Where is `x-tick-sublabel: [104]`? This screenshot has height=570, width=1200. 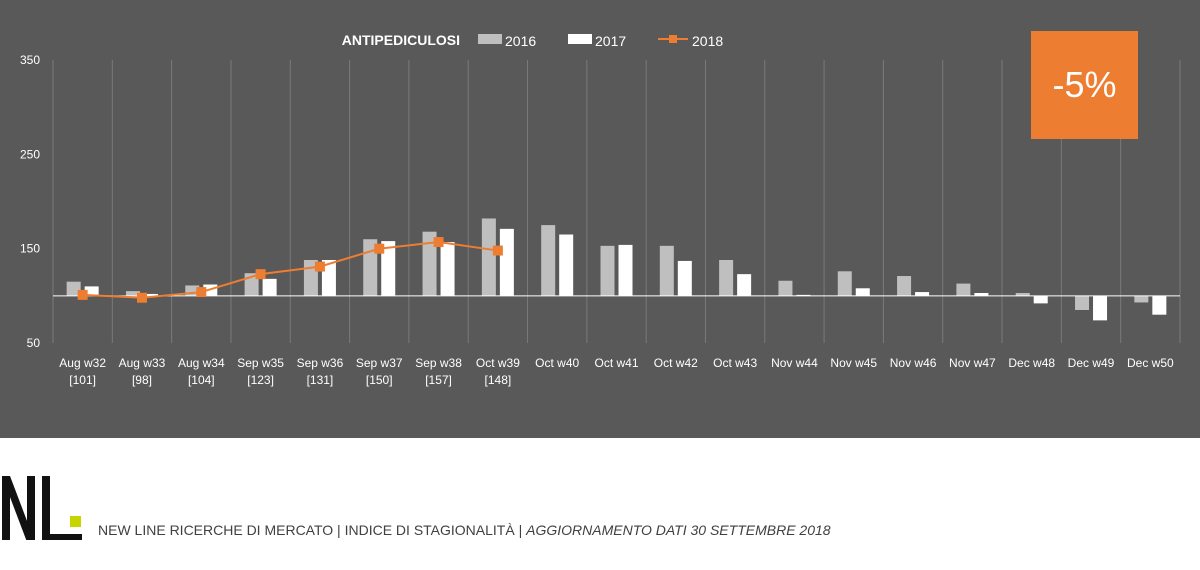
x-tick-sublabel: [104] is located at coordinates (201, 380).